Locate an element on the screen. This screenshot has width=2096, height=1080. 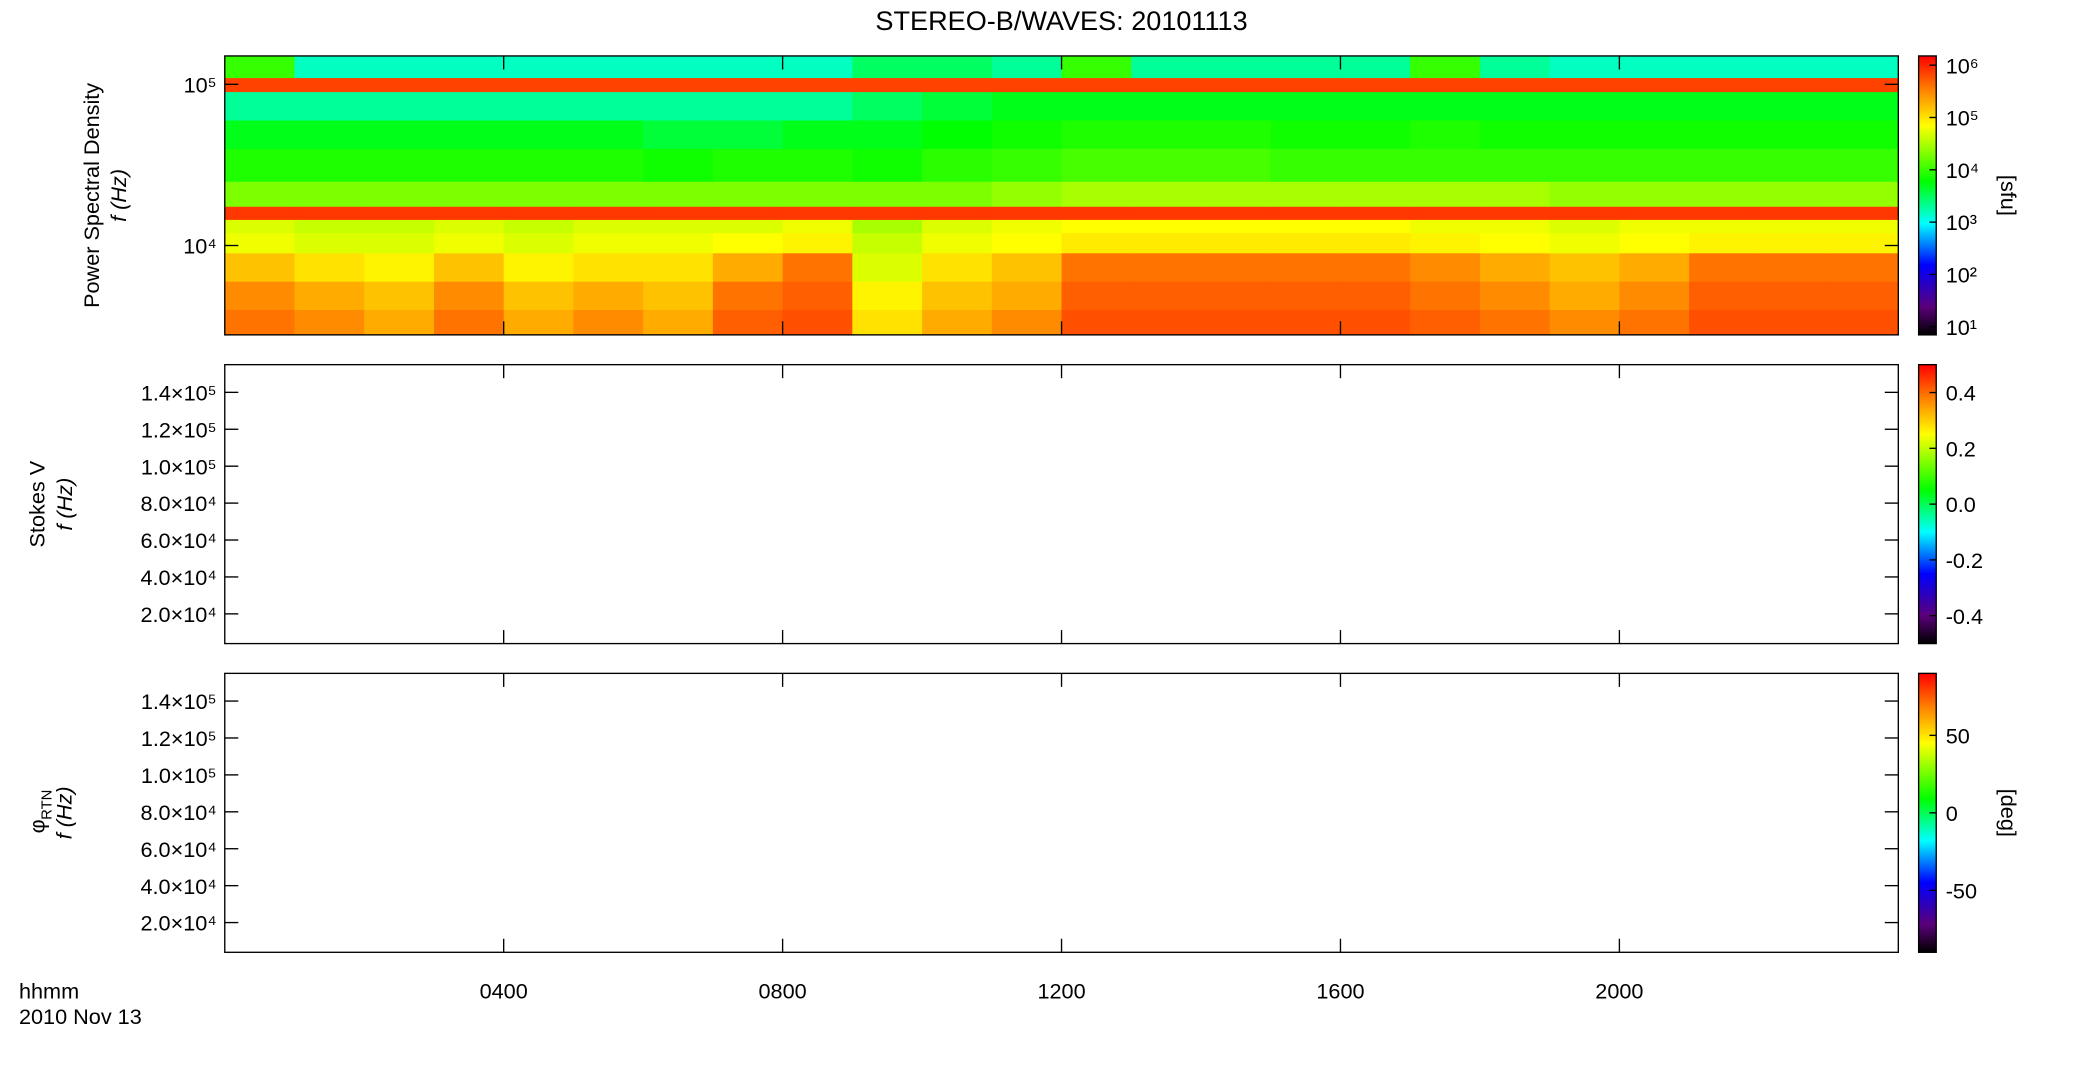
colorbar-tick-label: 10⁴ is located at coordinates (1962, 170).